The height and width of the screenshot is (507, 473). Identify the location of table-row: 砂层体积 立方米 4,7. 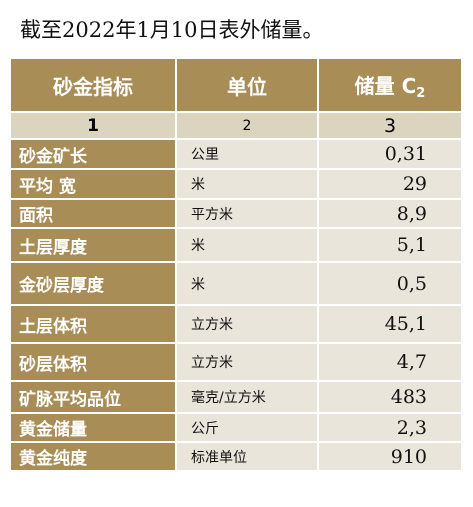
(236, 363).